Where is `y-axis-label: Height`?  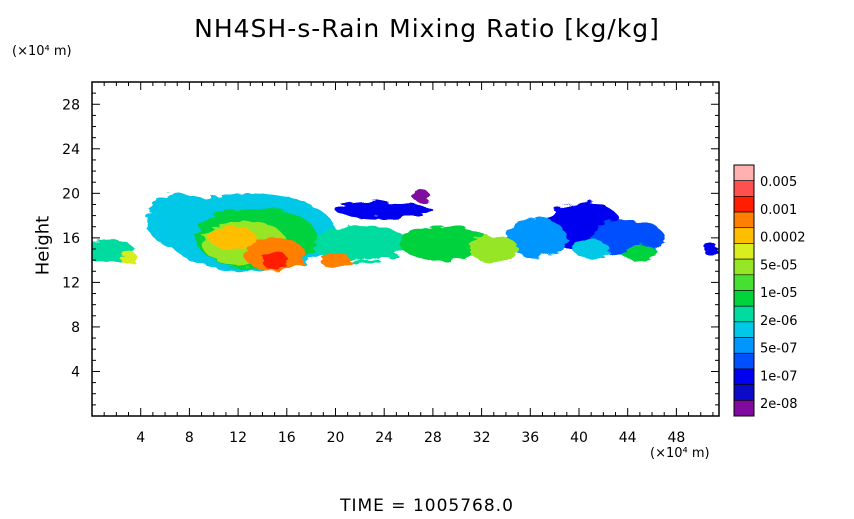 y-axis-label: Height is located at coordinates (43, 245).